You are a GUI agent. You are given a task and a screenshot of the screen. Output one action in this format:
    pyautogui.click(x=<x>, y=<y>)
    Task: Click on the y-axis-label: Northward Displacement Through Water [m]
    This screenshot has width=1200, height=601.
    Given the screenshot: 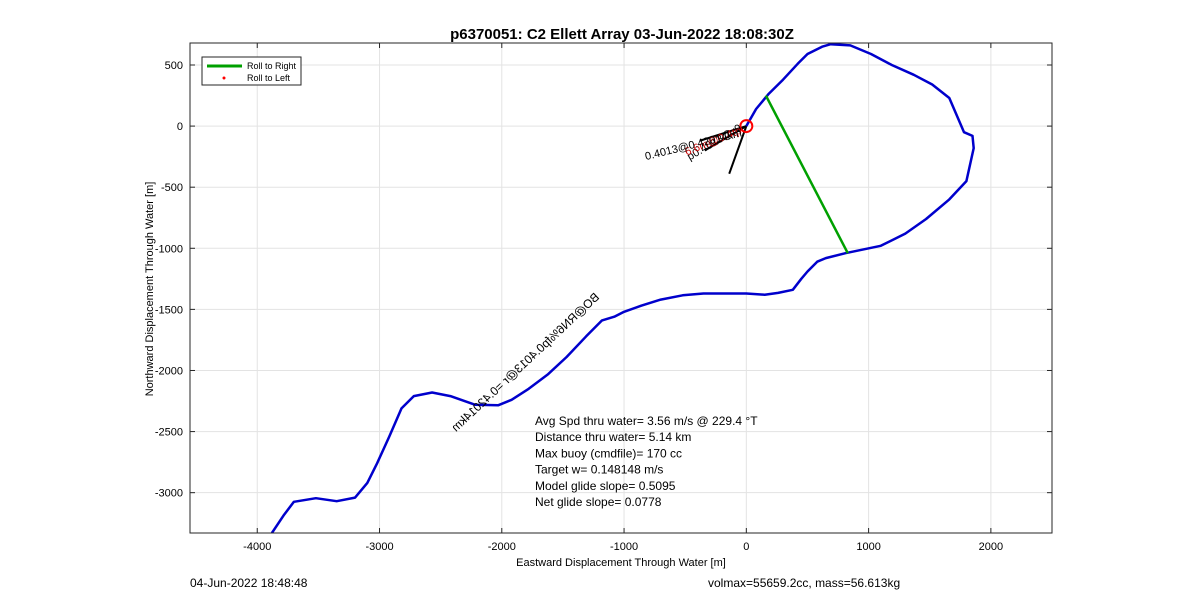 What is the action you would take?
    pyautogui.click(x=150, y=289)
    